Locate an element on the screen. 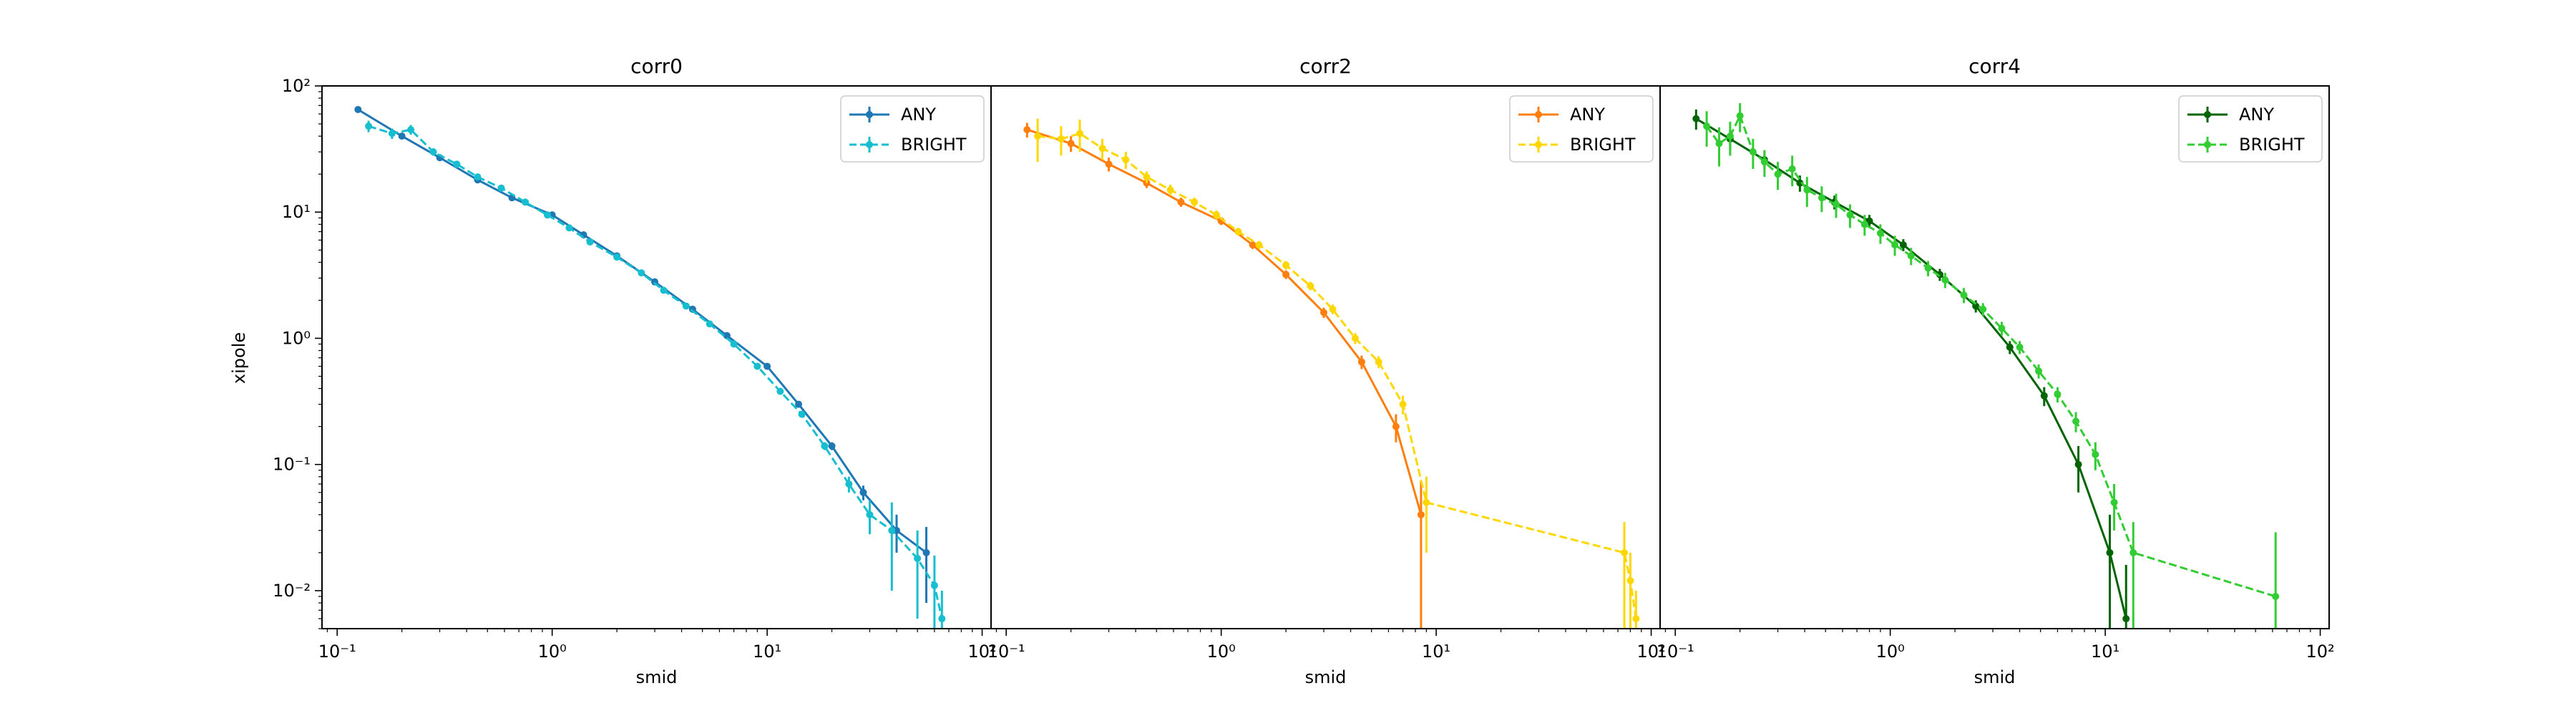  x-tick-label: 10⁰ is located at coordinates (1221, 652).